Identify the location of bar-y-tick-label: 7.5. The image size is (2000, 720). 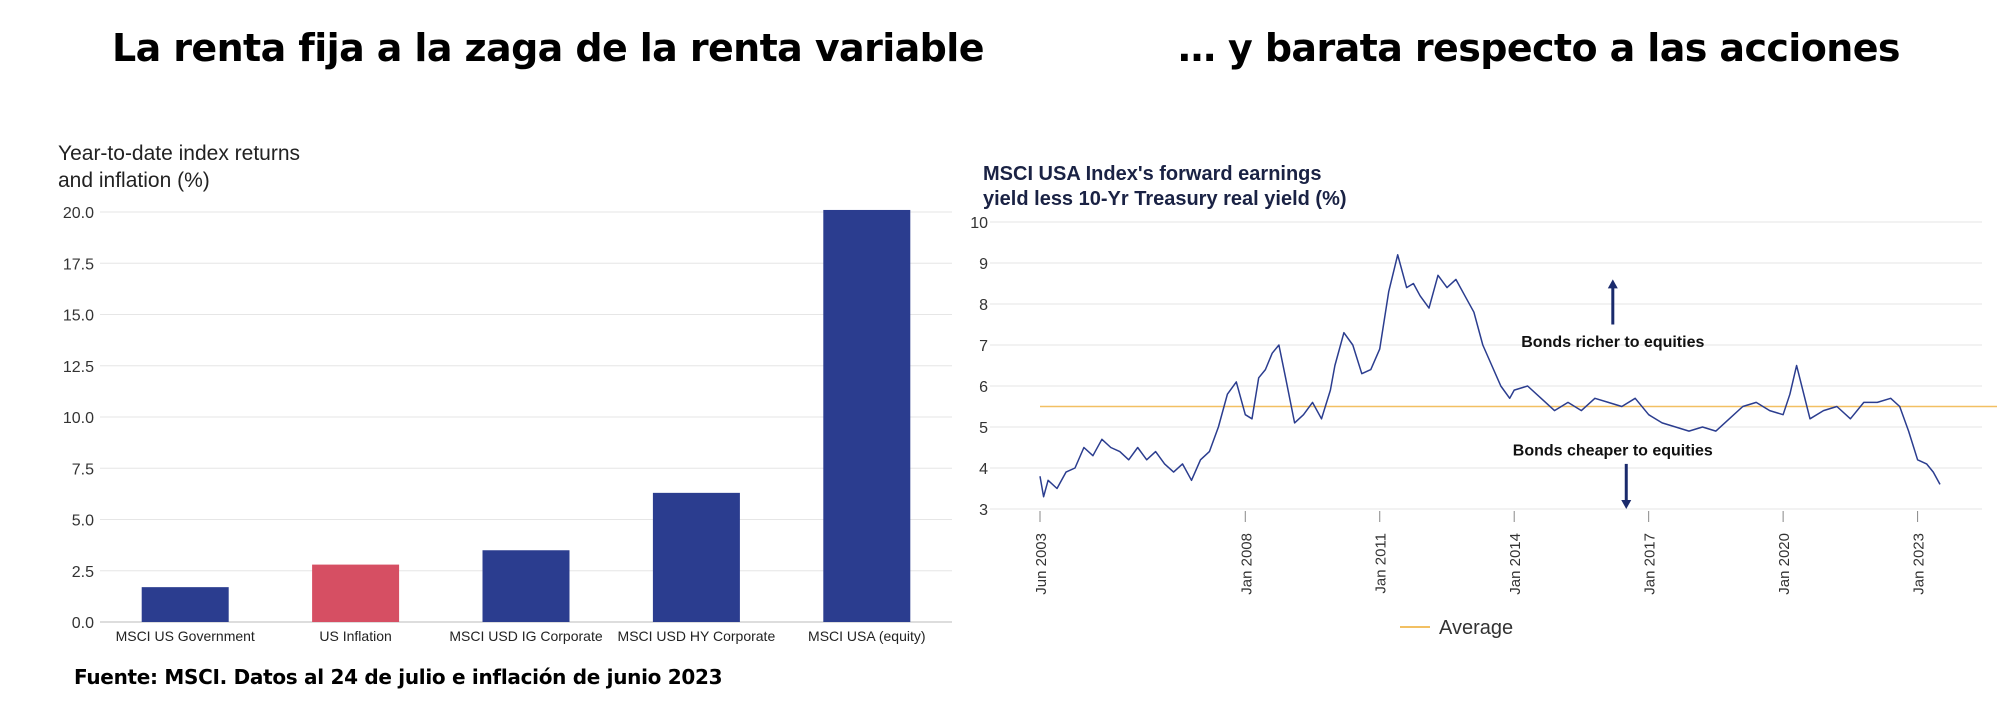
(83, 469).